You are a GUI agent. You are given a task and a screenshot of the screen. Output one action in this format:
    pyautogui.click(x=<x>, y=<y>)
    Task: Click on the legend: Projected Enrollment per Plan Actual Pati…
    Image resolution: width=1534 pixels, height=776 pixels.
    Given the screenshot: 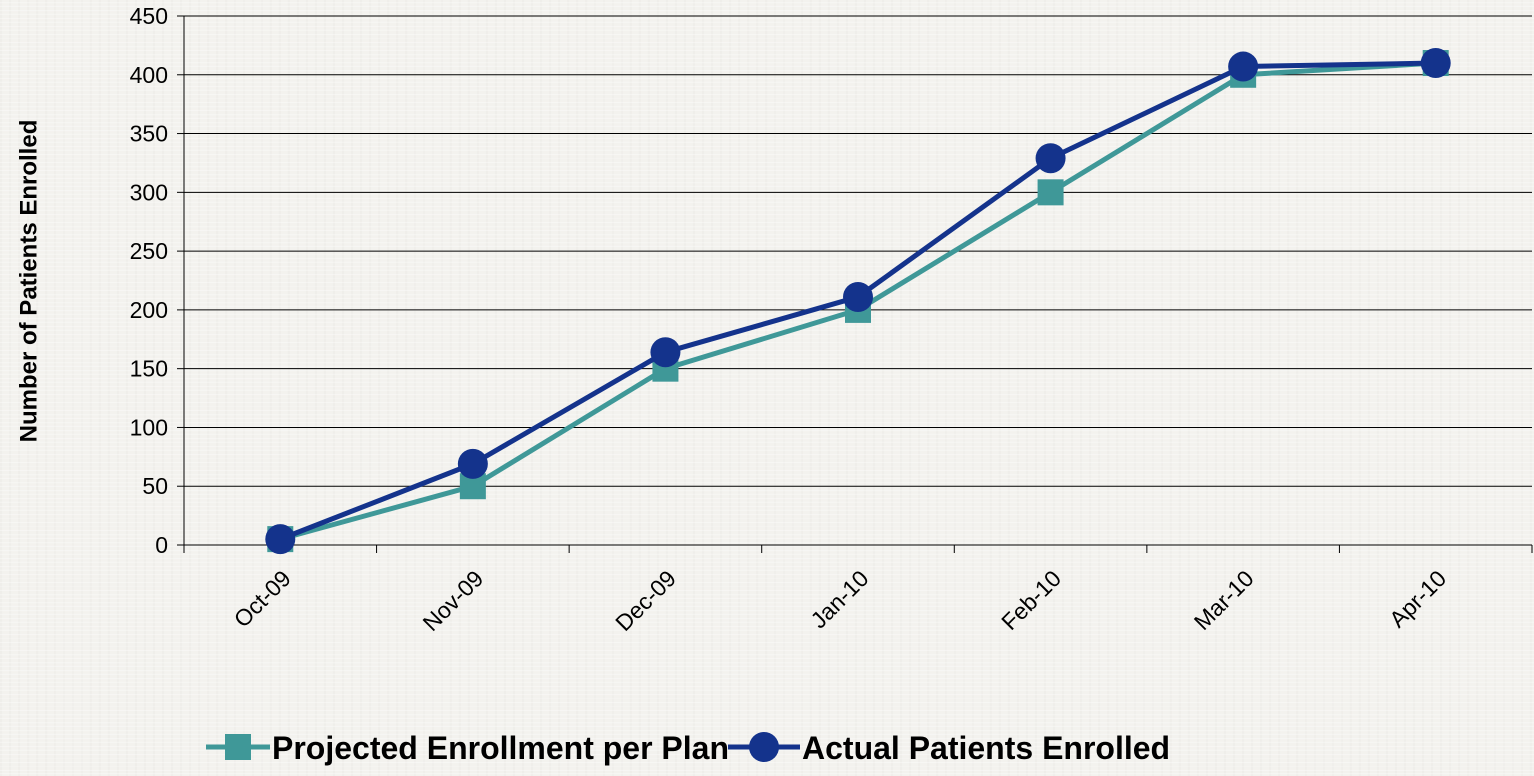 What is the action you would take?
    pyautogui.click(x=688, y=748)
    